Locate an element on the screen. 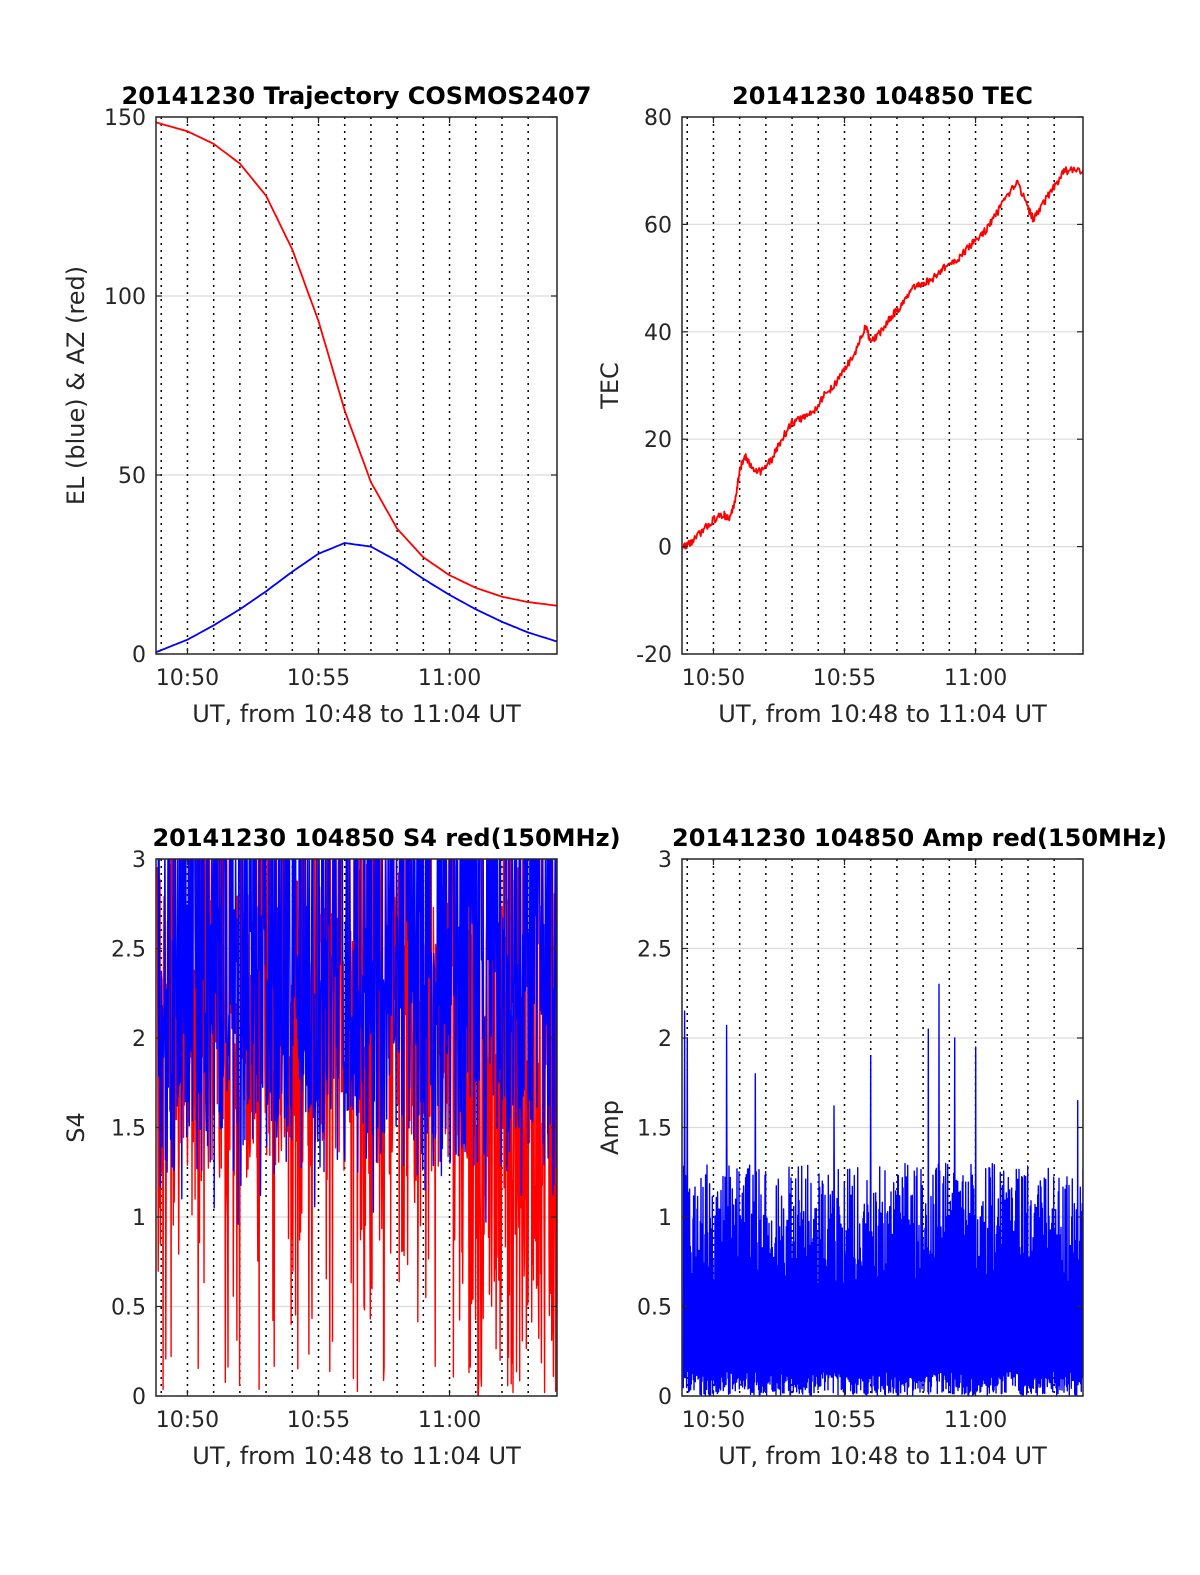  y-axis-label: TEC is located at coordinates (610, 386).